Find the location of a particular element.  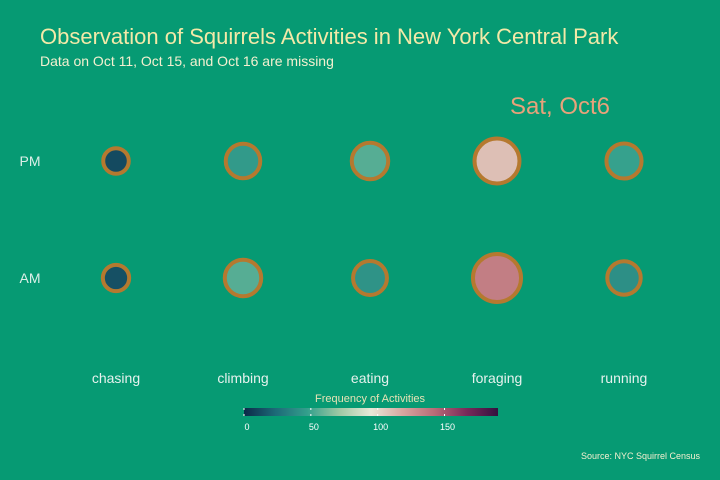

point-am-running is located at coordinates (624, 278).